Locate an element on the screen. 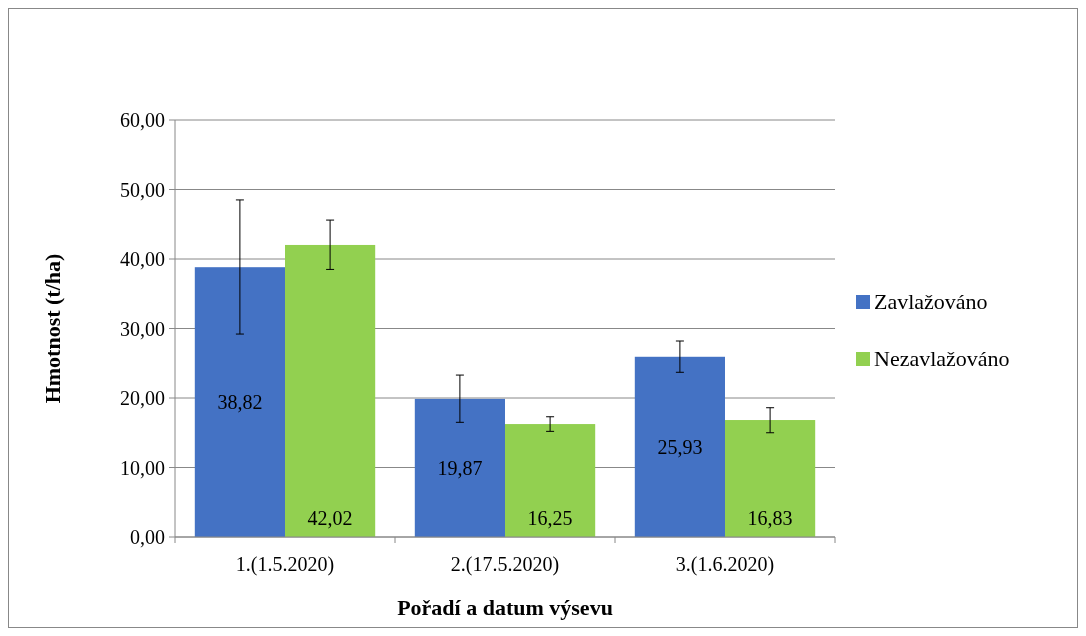  x-tick-label: 1.(1.5.2020) is located at coordinates (285, 564).